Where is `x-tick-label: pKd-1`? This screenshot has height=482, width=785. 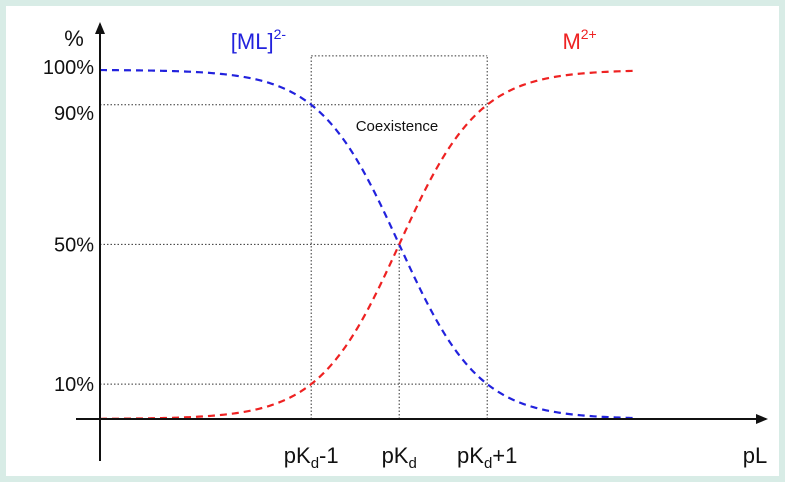
x-tick-label: pKd-1 is located at coordinates (311, 457).